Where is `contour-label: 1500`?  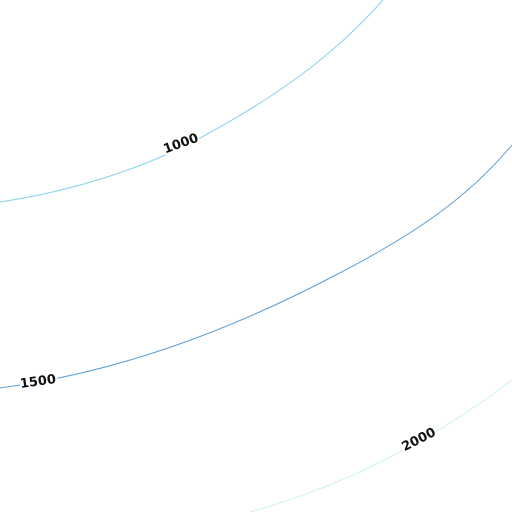 contour-label: 1500 is located at coordinates (38, 382).